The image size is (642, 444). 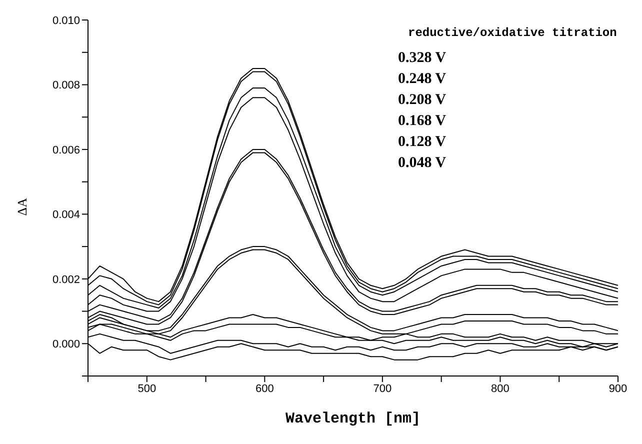 I want to click on annotation: 0.248 V, so click(x=422, y=79).